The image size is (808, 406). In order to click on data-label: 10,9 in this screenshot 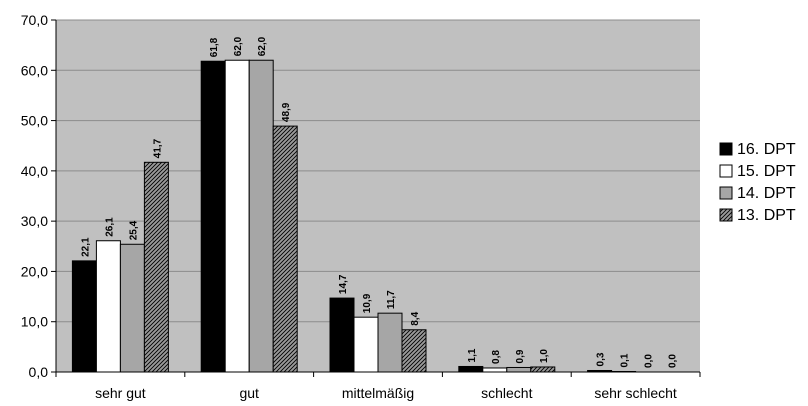, I will do `click(367, 303)`.